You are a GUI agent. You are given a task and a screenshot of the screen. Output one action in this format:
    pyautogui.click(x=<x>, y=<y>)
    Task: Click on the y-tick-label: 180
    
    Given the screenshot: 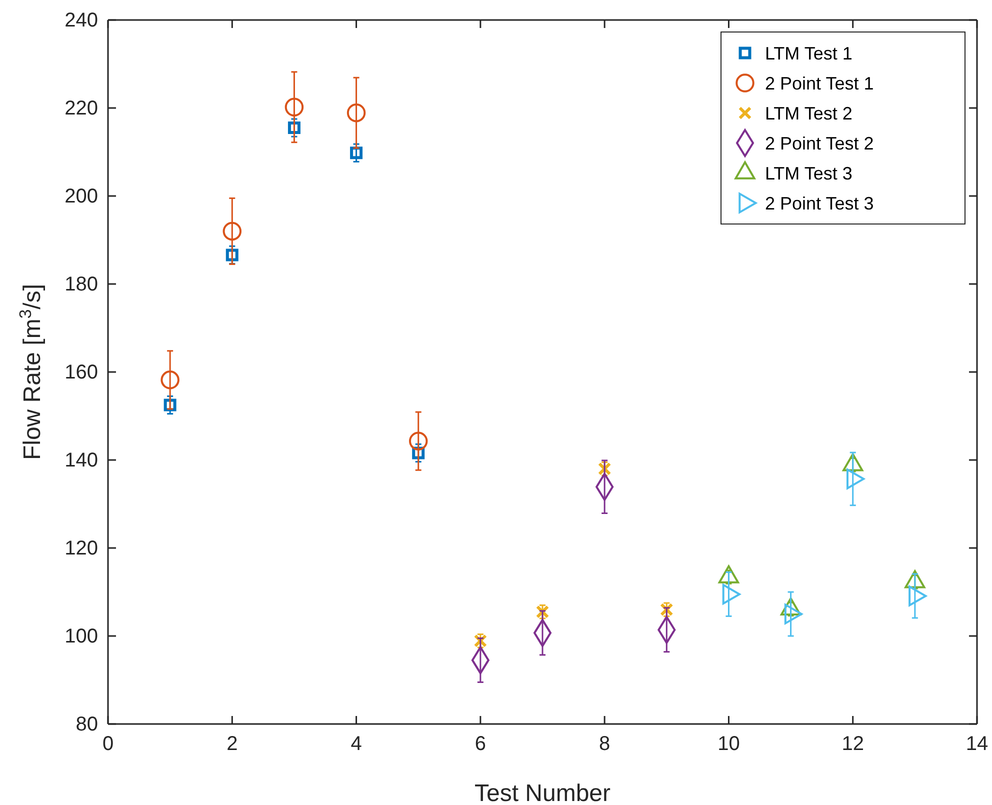 What is the action you would take?
    pyautogui.click(x=81, y=284)
    